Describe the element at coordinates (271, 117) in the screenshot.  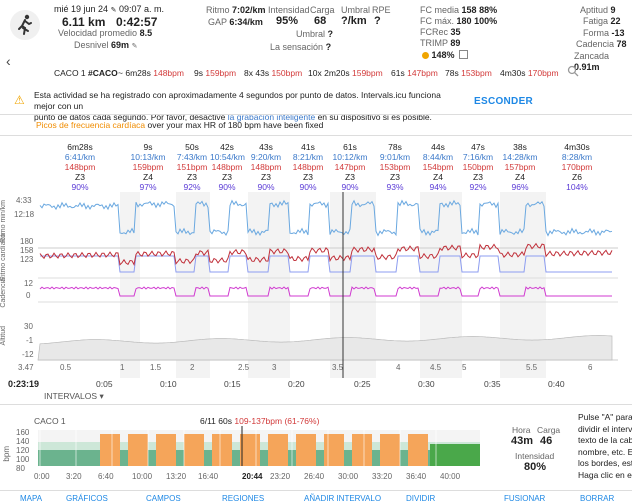
I see `smart-recording-link: la grabación inteligente` at that location.